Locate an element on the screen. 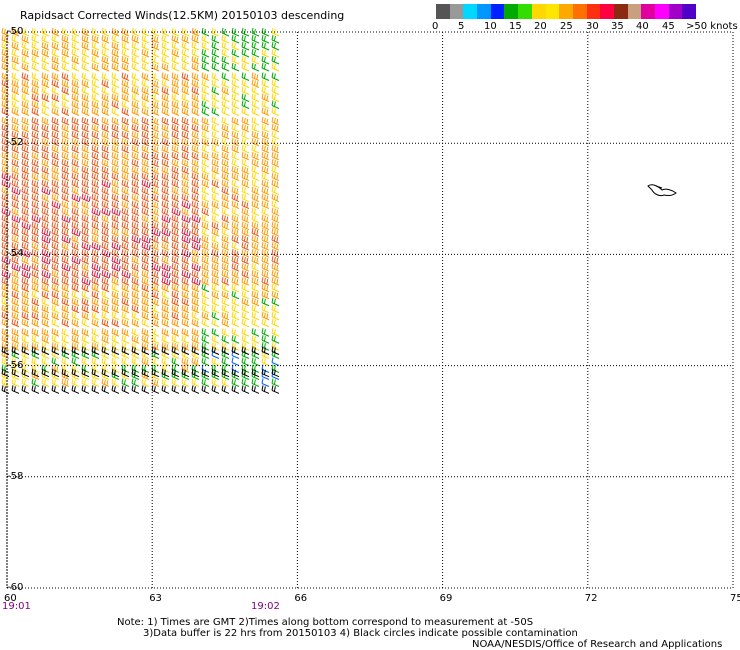  color-scale-label: 0 is located at coordinates (435, 26).